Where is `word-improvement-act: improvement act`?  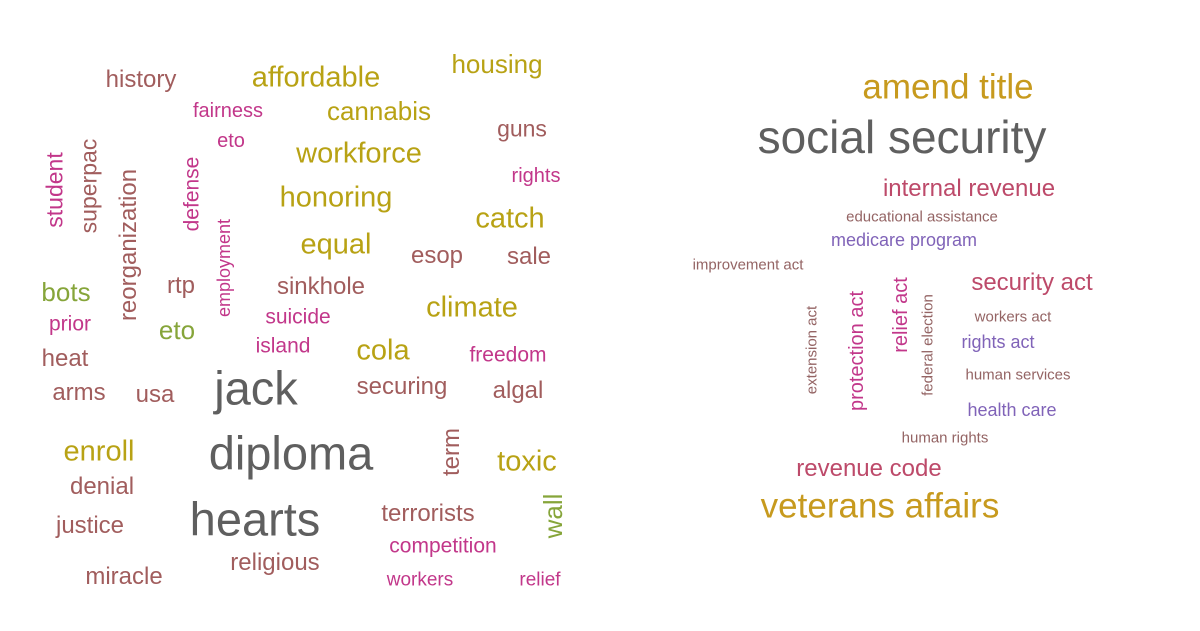
word-improvement-act: improvement act is located at coordinates (748, 265).